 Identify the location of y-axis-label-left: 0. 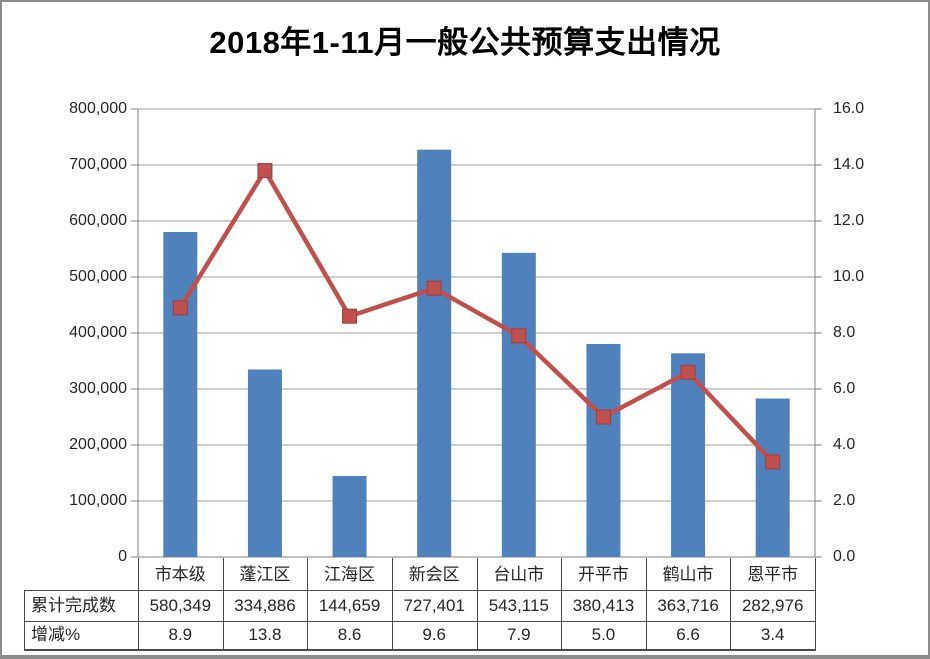
(122, 556).